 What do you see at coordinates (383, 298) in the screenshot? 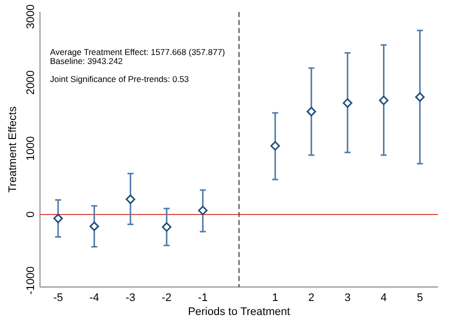
I see `x-tick-label: 4` at bounding box center [383, 298].